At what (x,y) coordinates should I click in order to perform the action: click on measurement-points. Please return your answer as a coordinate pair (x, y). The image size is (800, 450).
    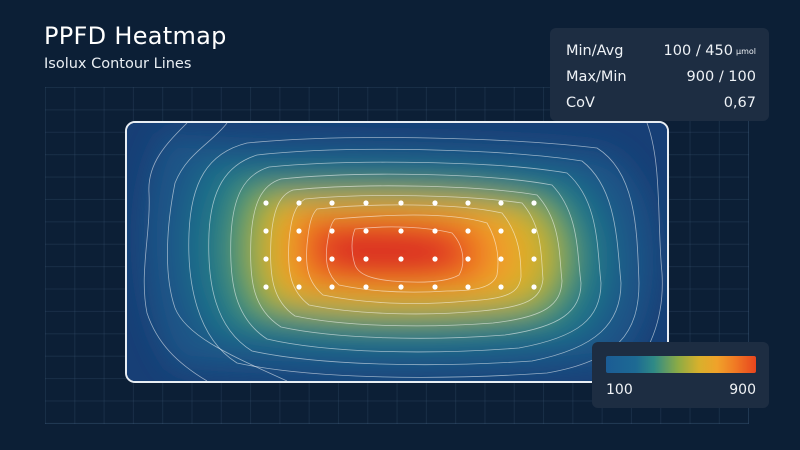
    Looking at the image, I should click on (400, 245).